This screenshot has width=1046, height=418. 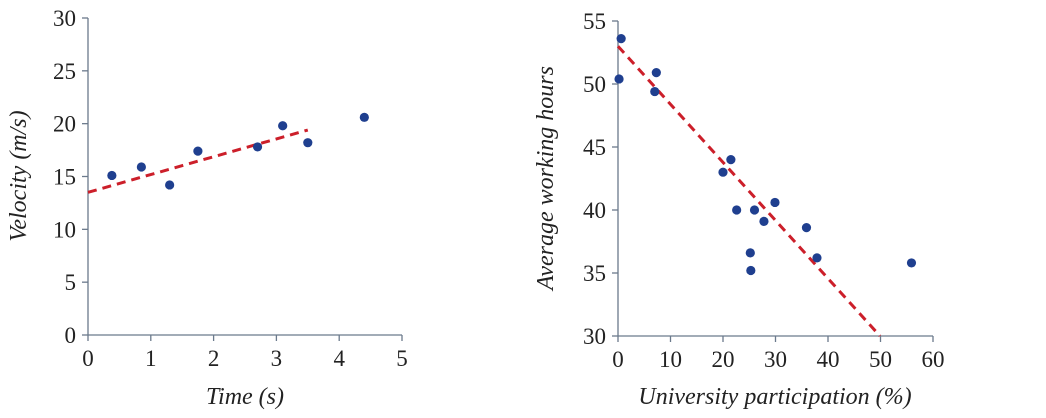 What do you see at coordinates (71, 335) in the screenshot?
I see `y-tick-label: 0` at bounding box center [71, 335].